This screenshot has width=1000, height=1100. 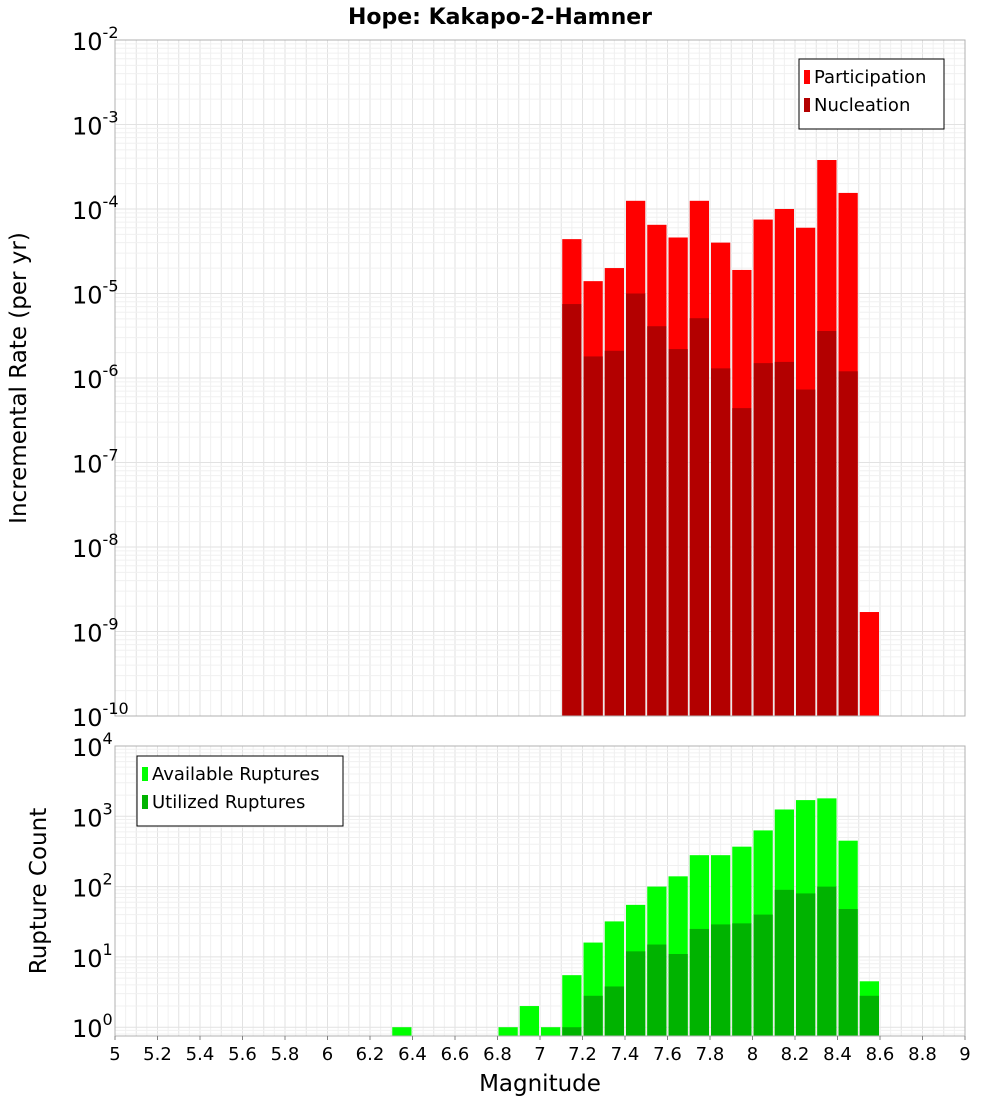 What do you see at coordinates (95, 377) in the screenshot?
I see `y-tick-label: 10⁻⁶` at bounding box center [95, 377].